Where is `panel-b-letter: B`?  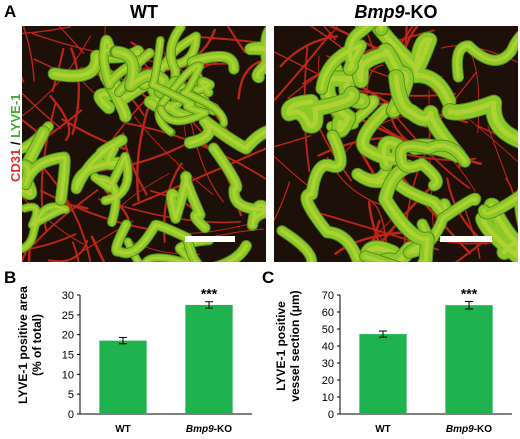
panel-b-letter: B is located at coordinates (10, 277).